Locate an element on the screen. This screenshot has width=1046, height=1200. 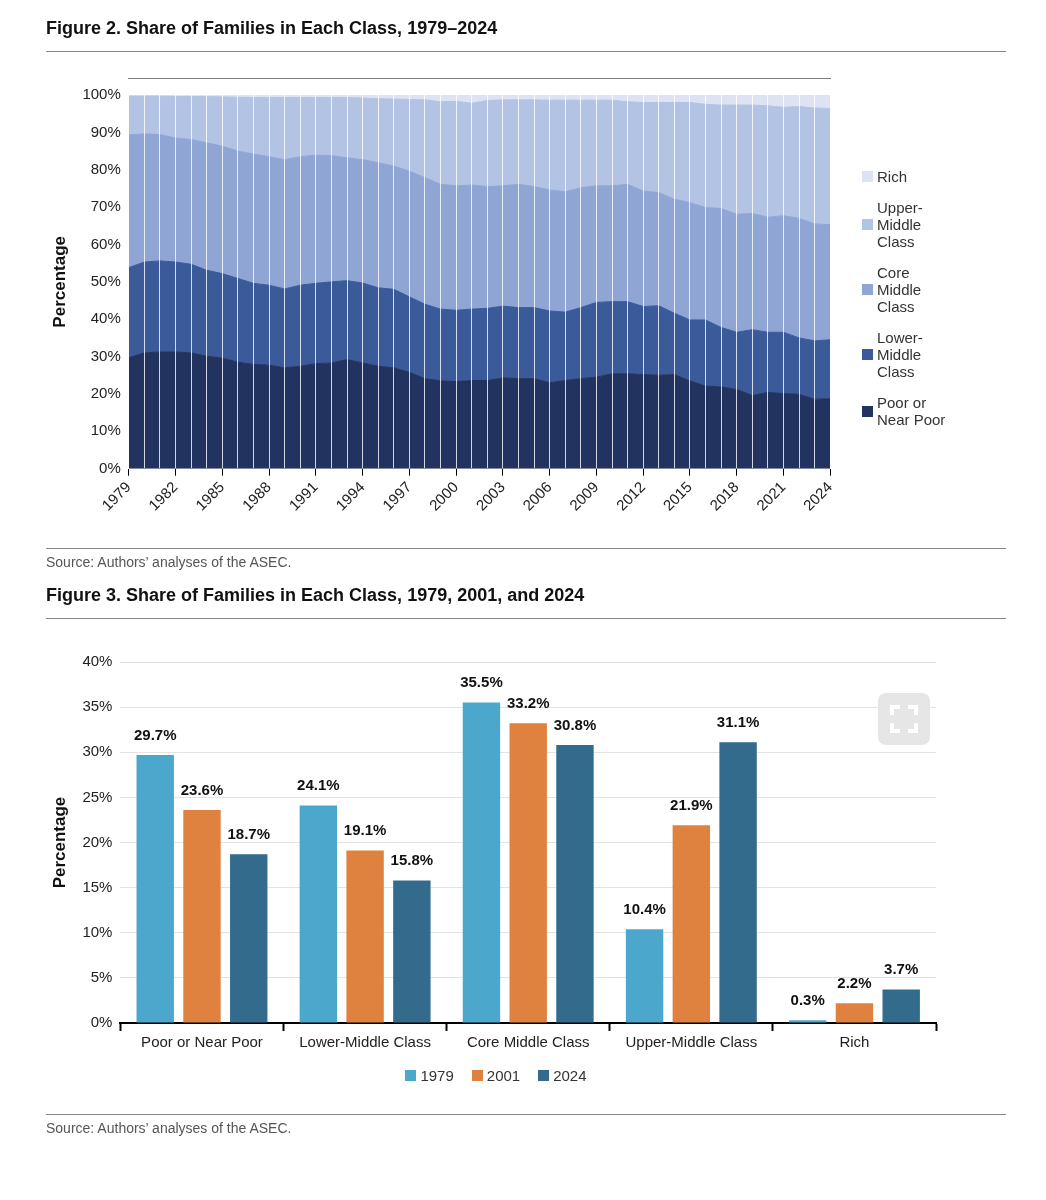
y-tick-label: 90% is located at coordinates (105, 131).